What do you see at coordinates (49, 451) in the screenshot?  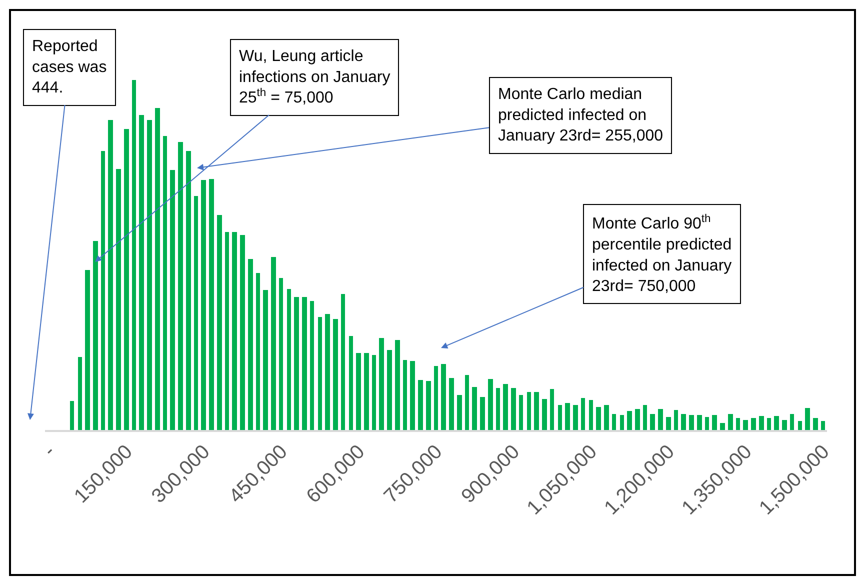 I see `x-tick-label: -` at bounding box center [49, 451].